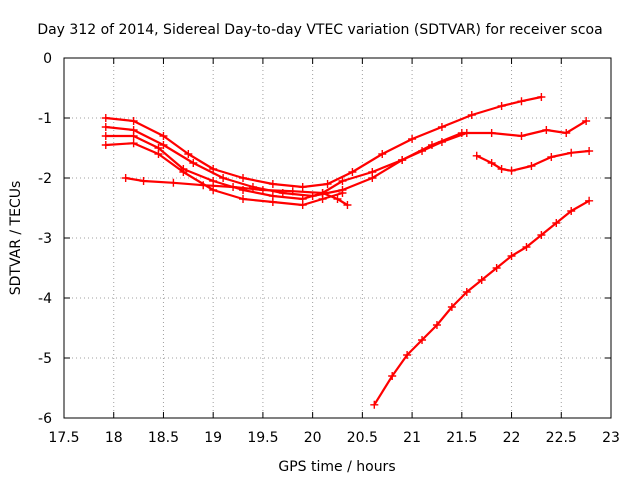  I want to click on y-axis-label: SDTVAR / TECUs, so click(16, 238).